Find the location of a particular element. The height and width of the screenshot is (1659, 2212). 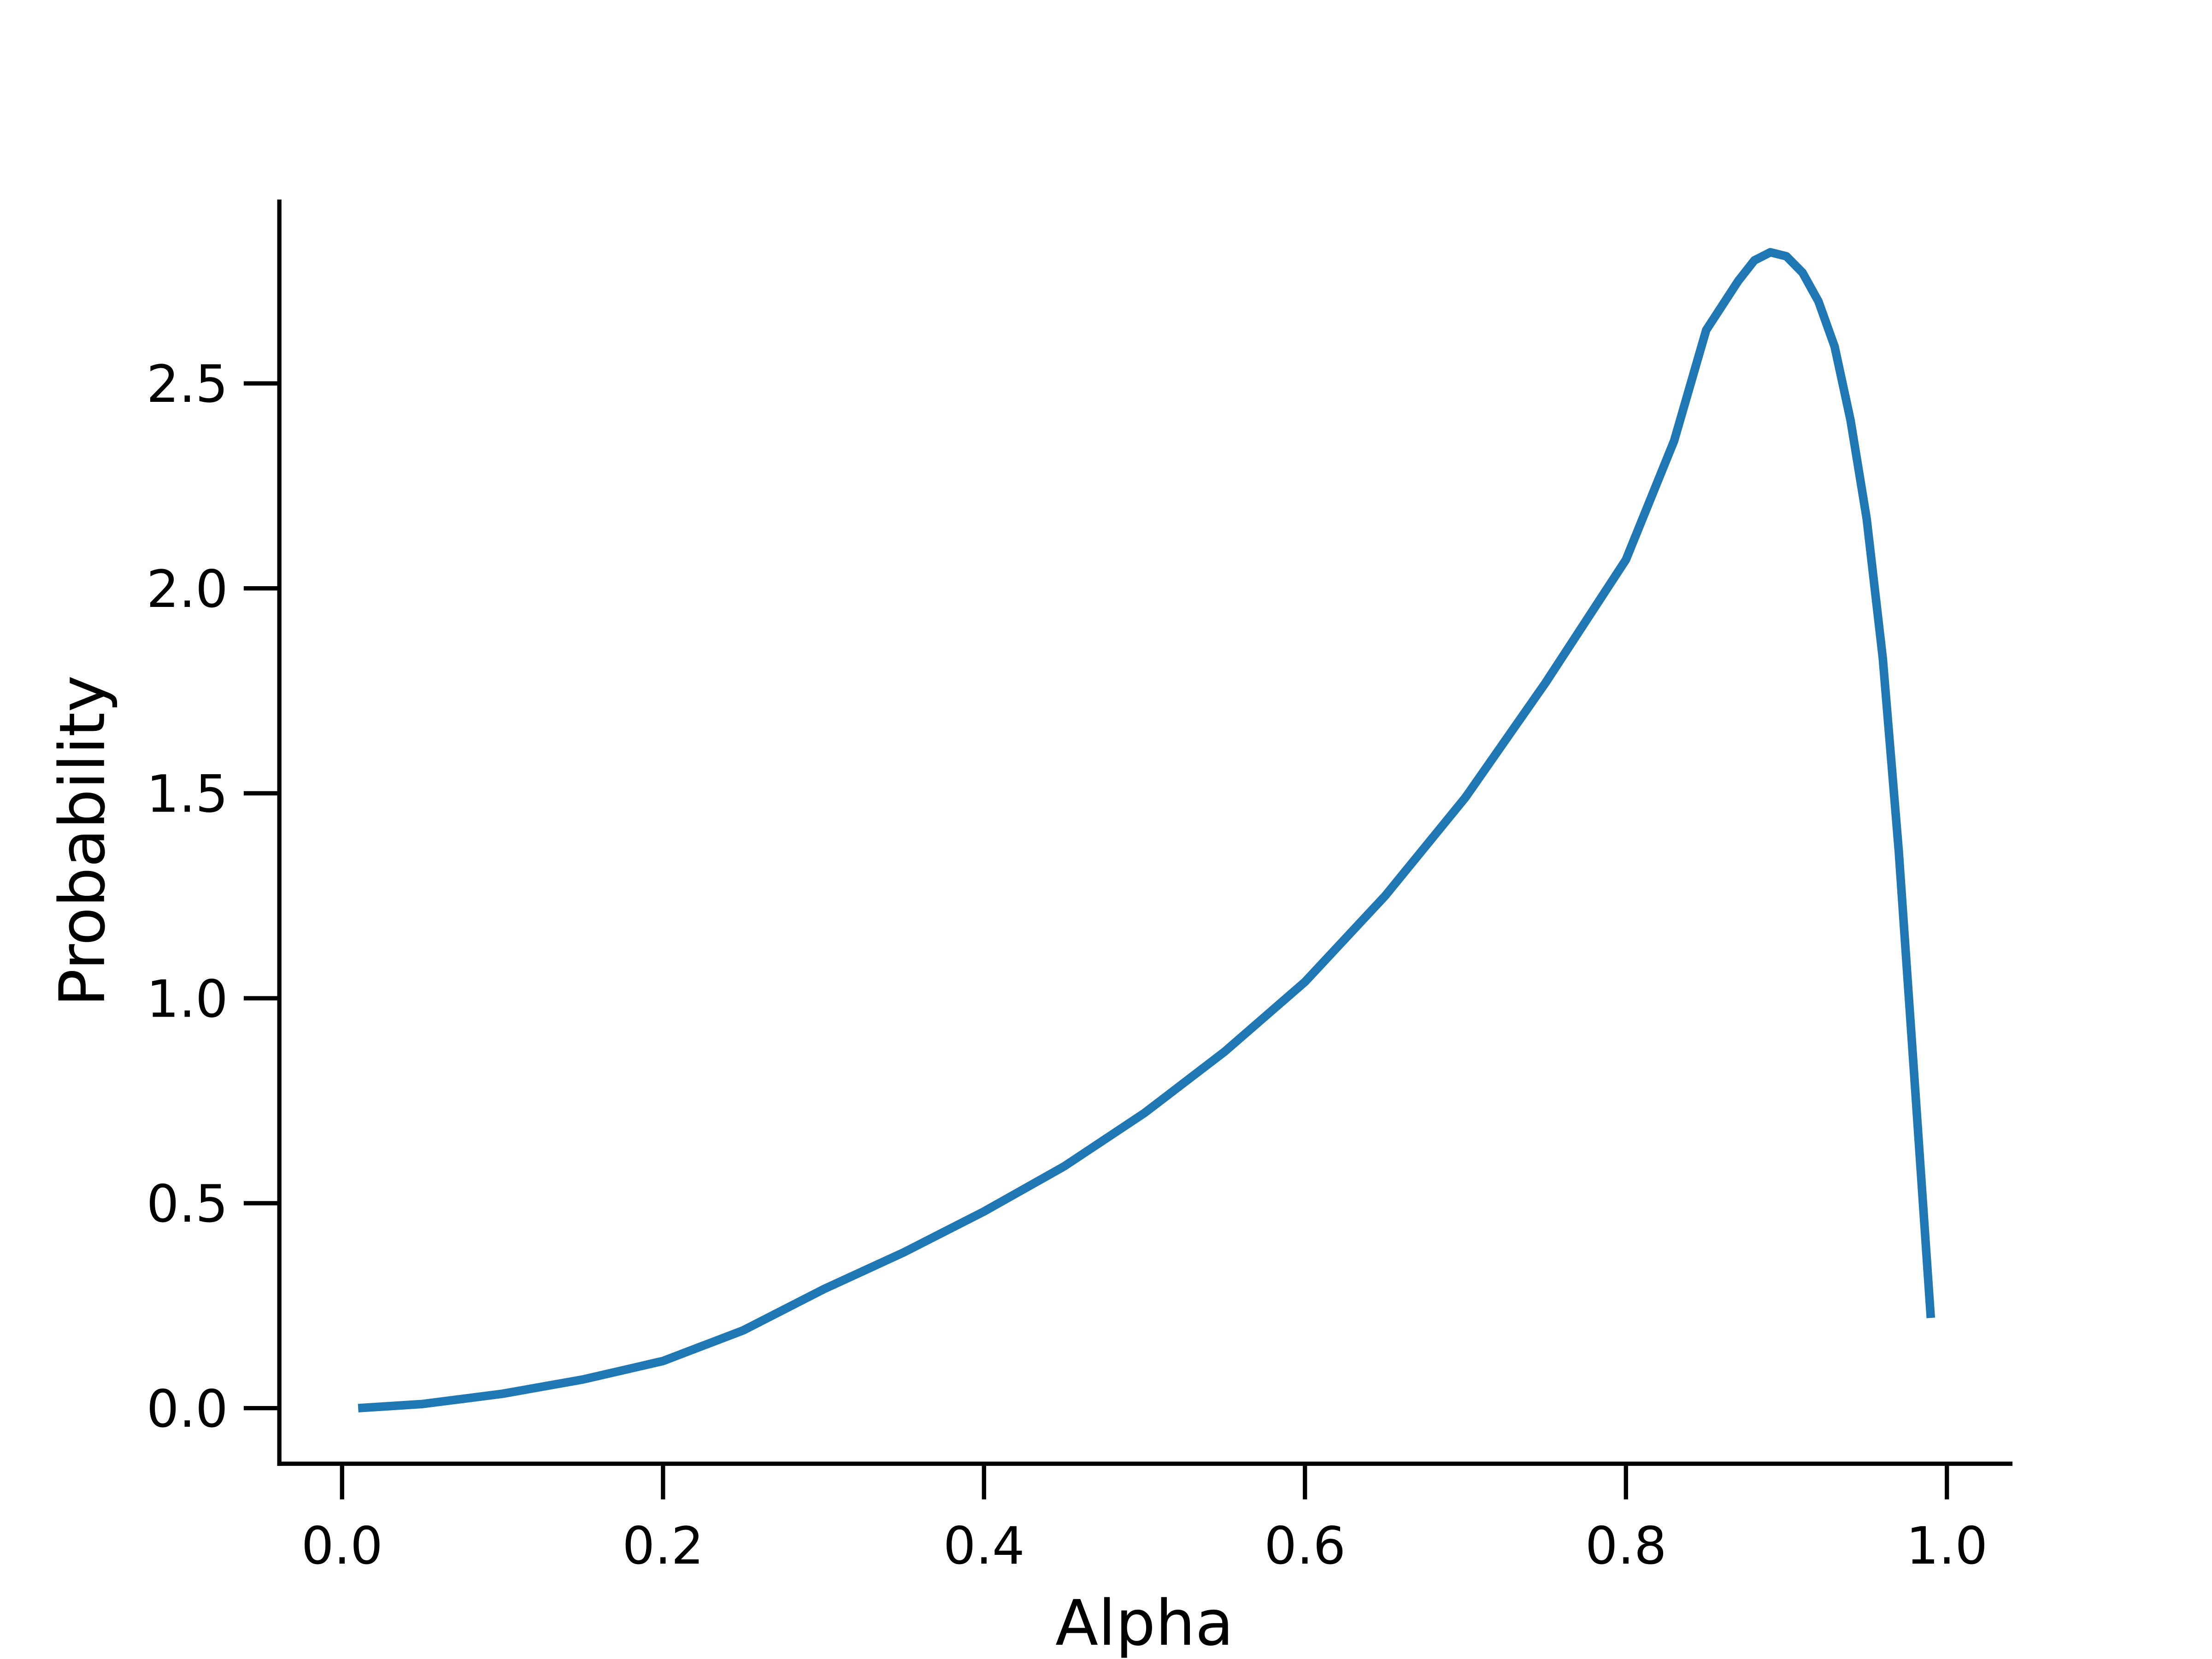

x-tick-label: 0.6 is located at coordinates (1305, 1546).